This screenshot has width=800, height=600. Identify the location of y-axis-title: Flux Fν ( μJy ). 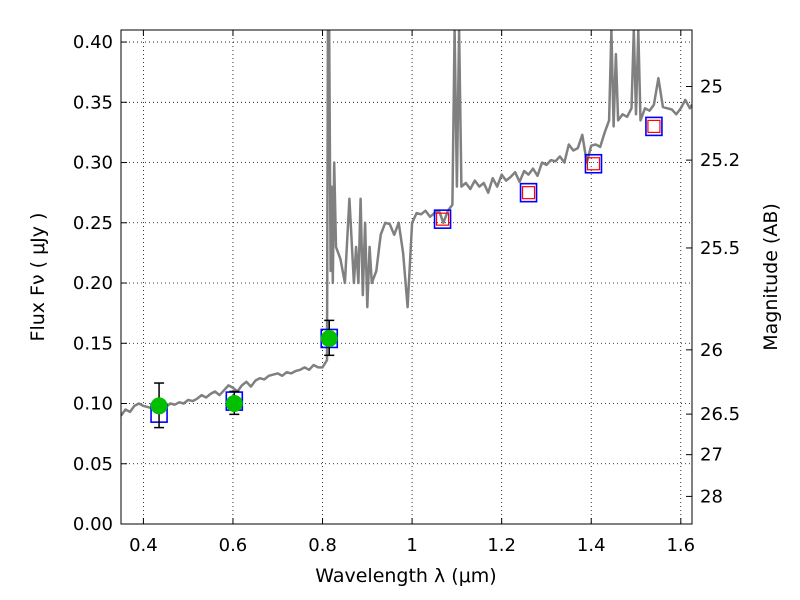
(38, 277).